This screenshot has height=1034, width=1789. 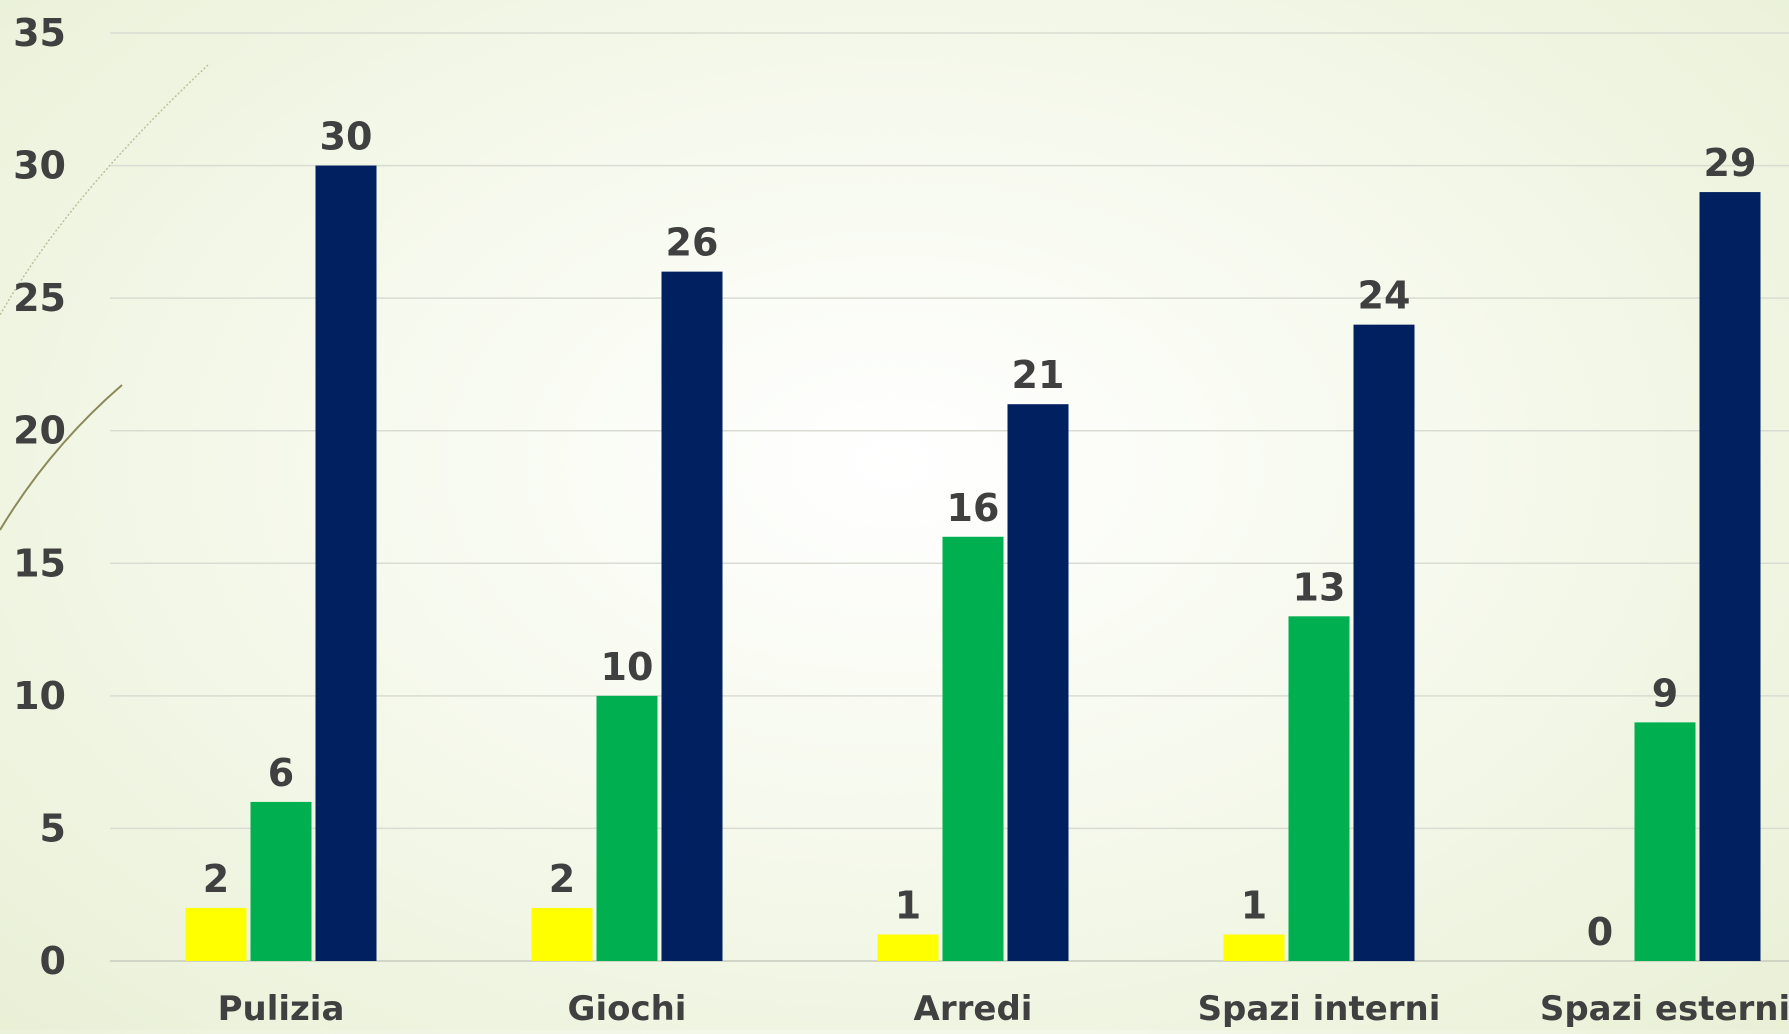 I want to click on data-label: 30, so click(x=346, y=137).